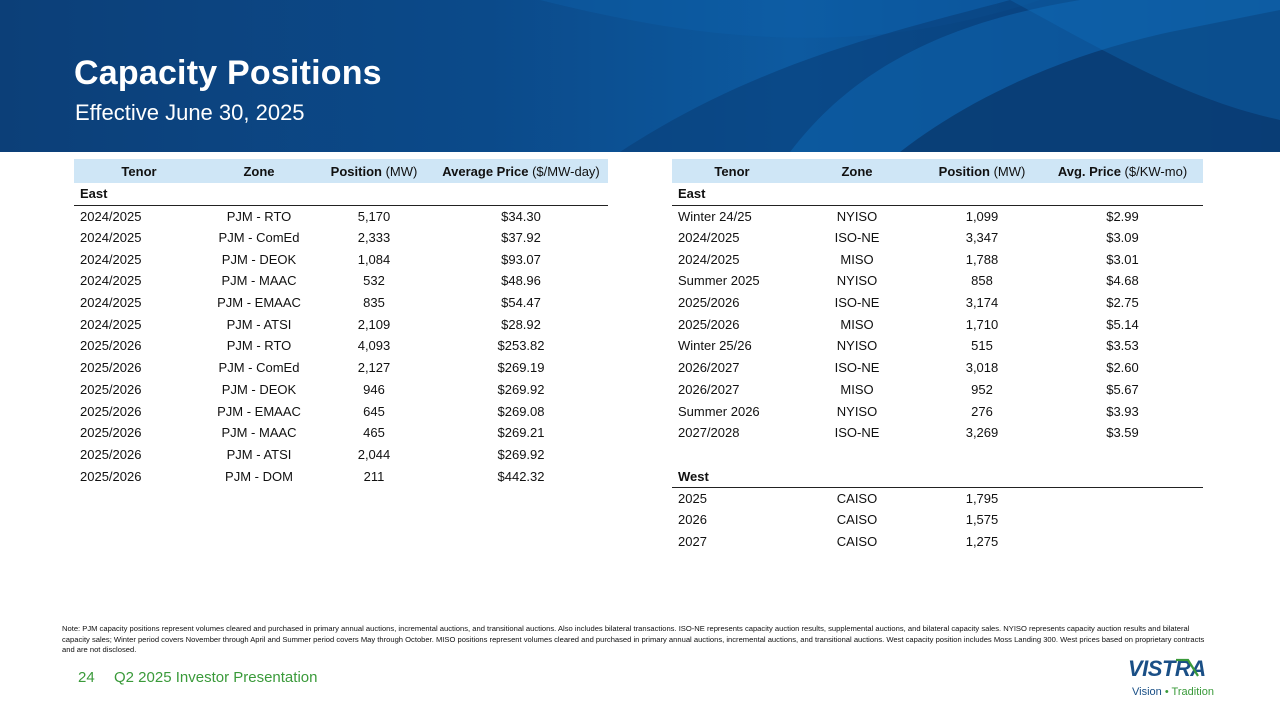 The image size is (1280, 720). Describe the element at coordinates (715, 346) in the screenshot. I see `cell-tenor: Winter 25/26` at that location.